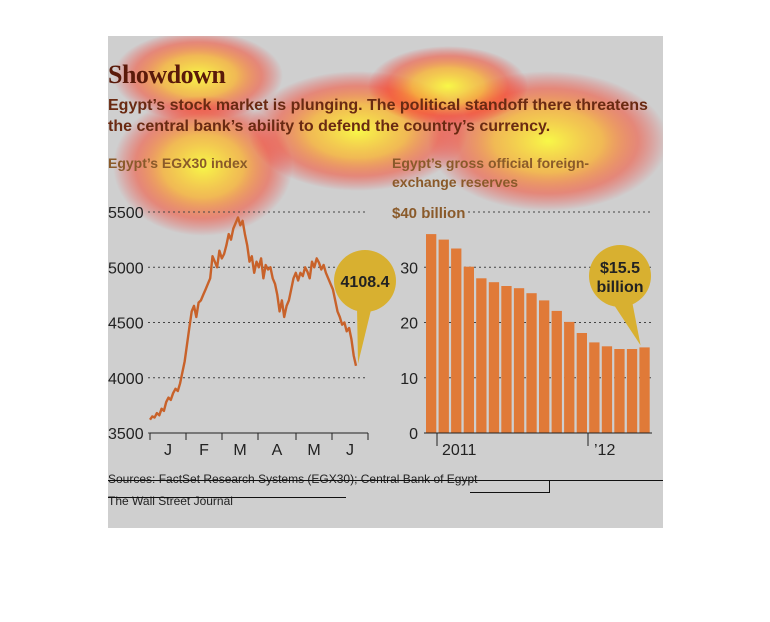 The width and height of the screenshot is (770, 622). What do you see at coordinates (167, 74) in the screenshot?
I see `chart-title: Showdown` at bounding box center [167, 74].